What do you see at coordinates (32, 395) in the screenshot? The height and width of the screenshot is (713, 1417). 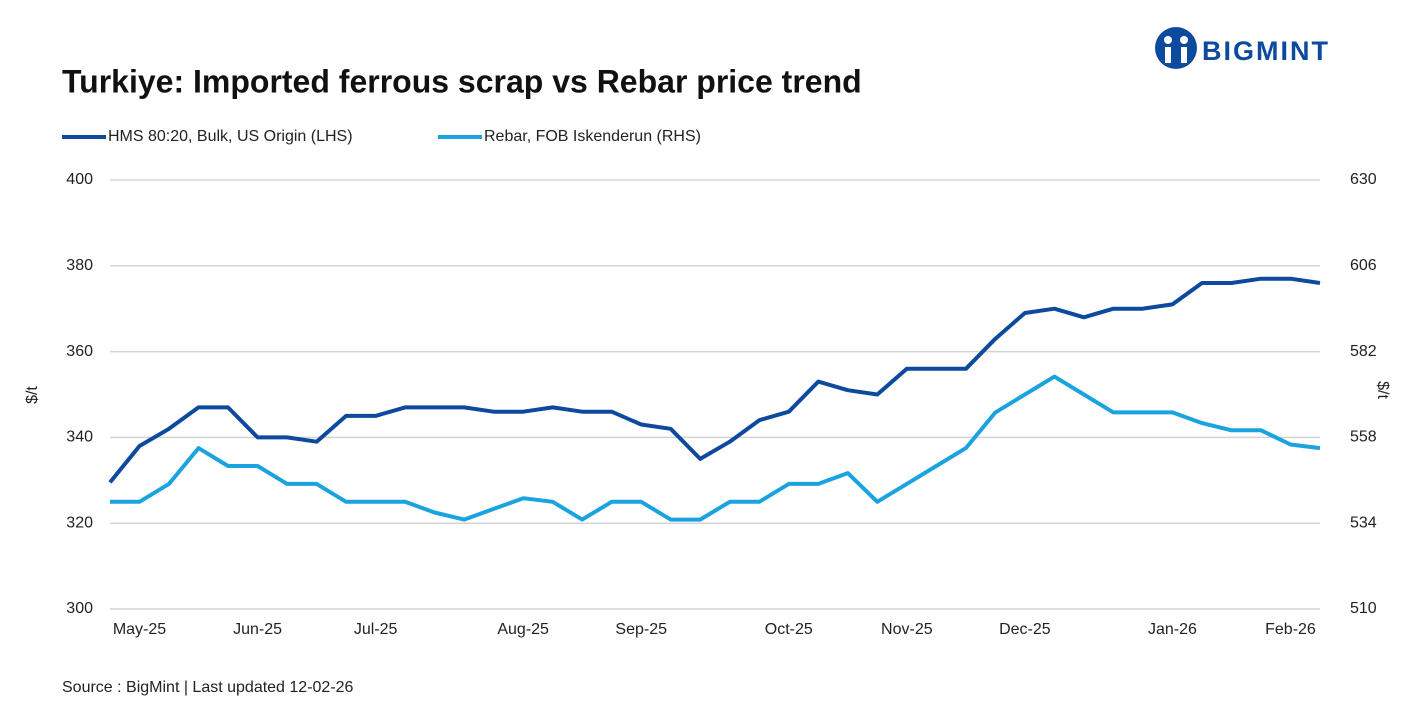 I see `y-axis-label: $/t` at bounding box center [32, 395].